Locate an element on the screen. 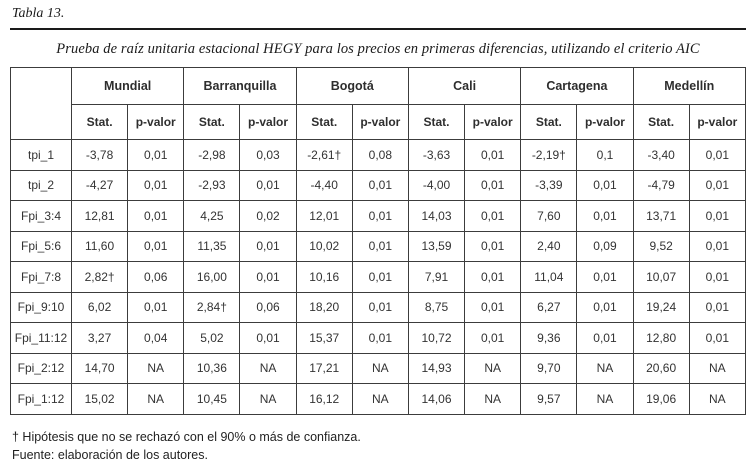 This screenshot has width=756, height=467. row-label: tpi_2 is located at coordinates (41, 185).